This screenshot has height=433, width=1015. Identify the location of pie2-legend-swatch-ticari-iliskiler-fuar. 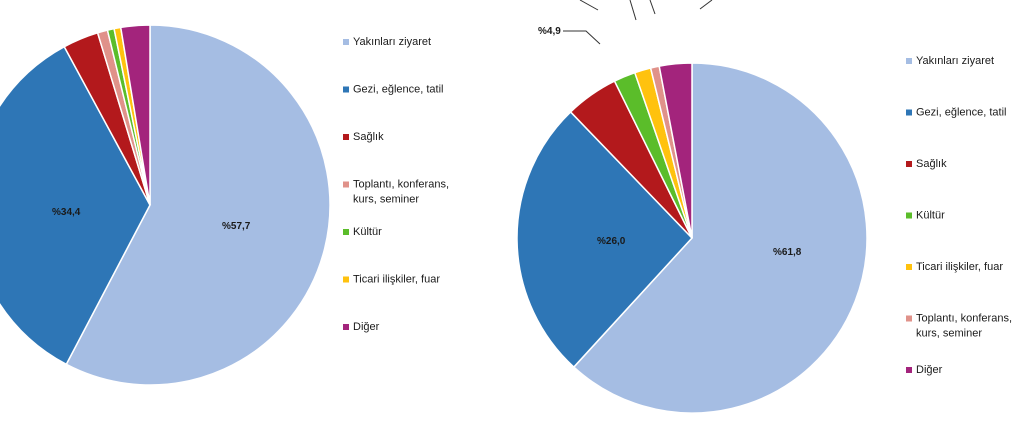
(909, 267).